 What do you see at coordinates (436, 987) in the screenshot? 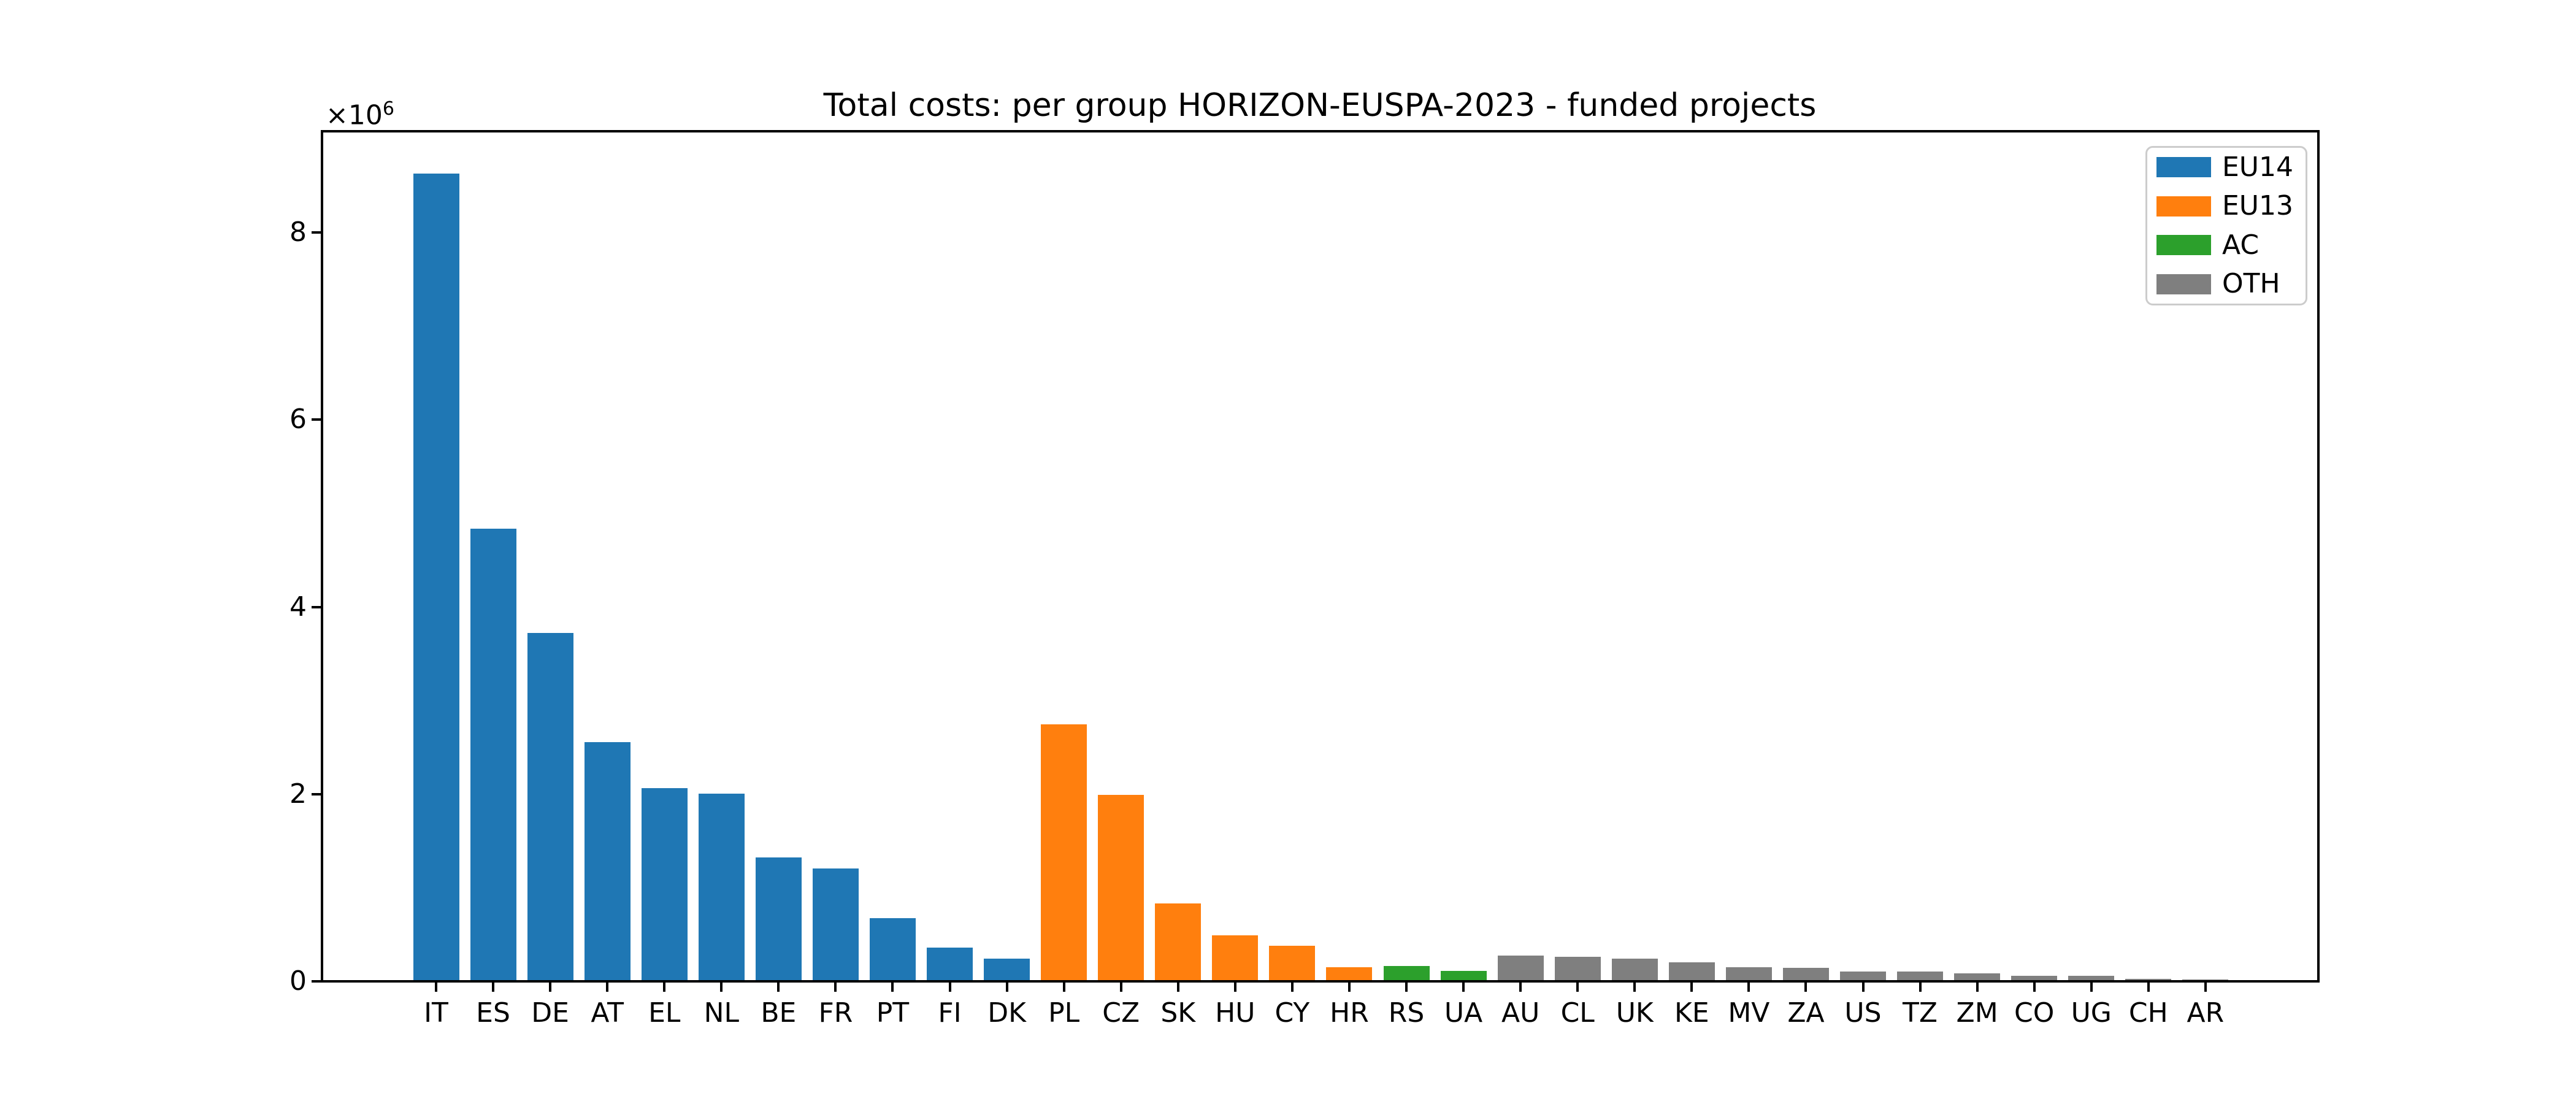
I see `x-tick-IT` at bounding box center [436, 987].